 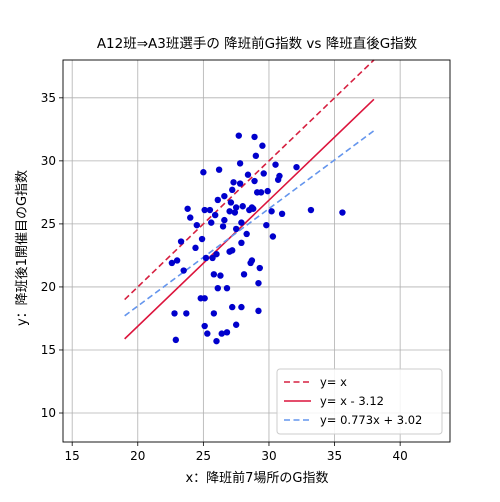 What do you see at coordinates (48, 350) in the screenshot?
I see `y-tick-label: 15` at bounding box center [48, 350].